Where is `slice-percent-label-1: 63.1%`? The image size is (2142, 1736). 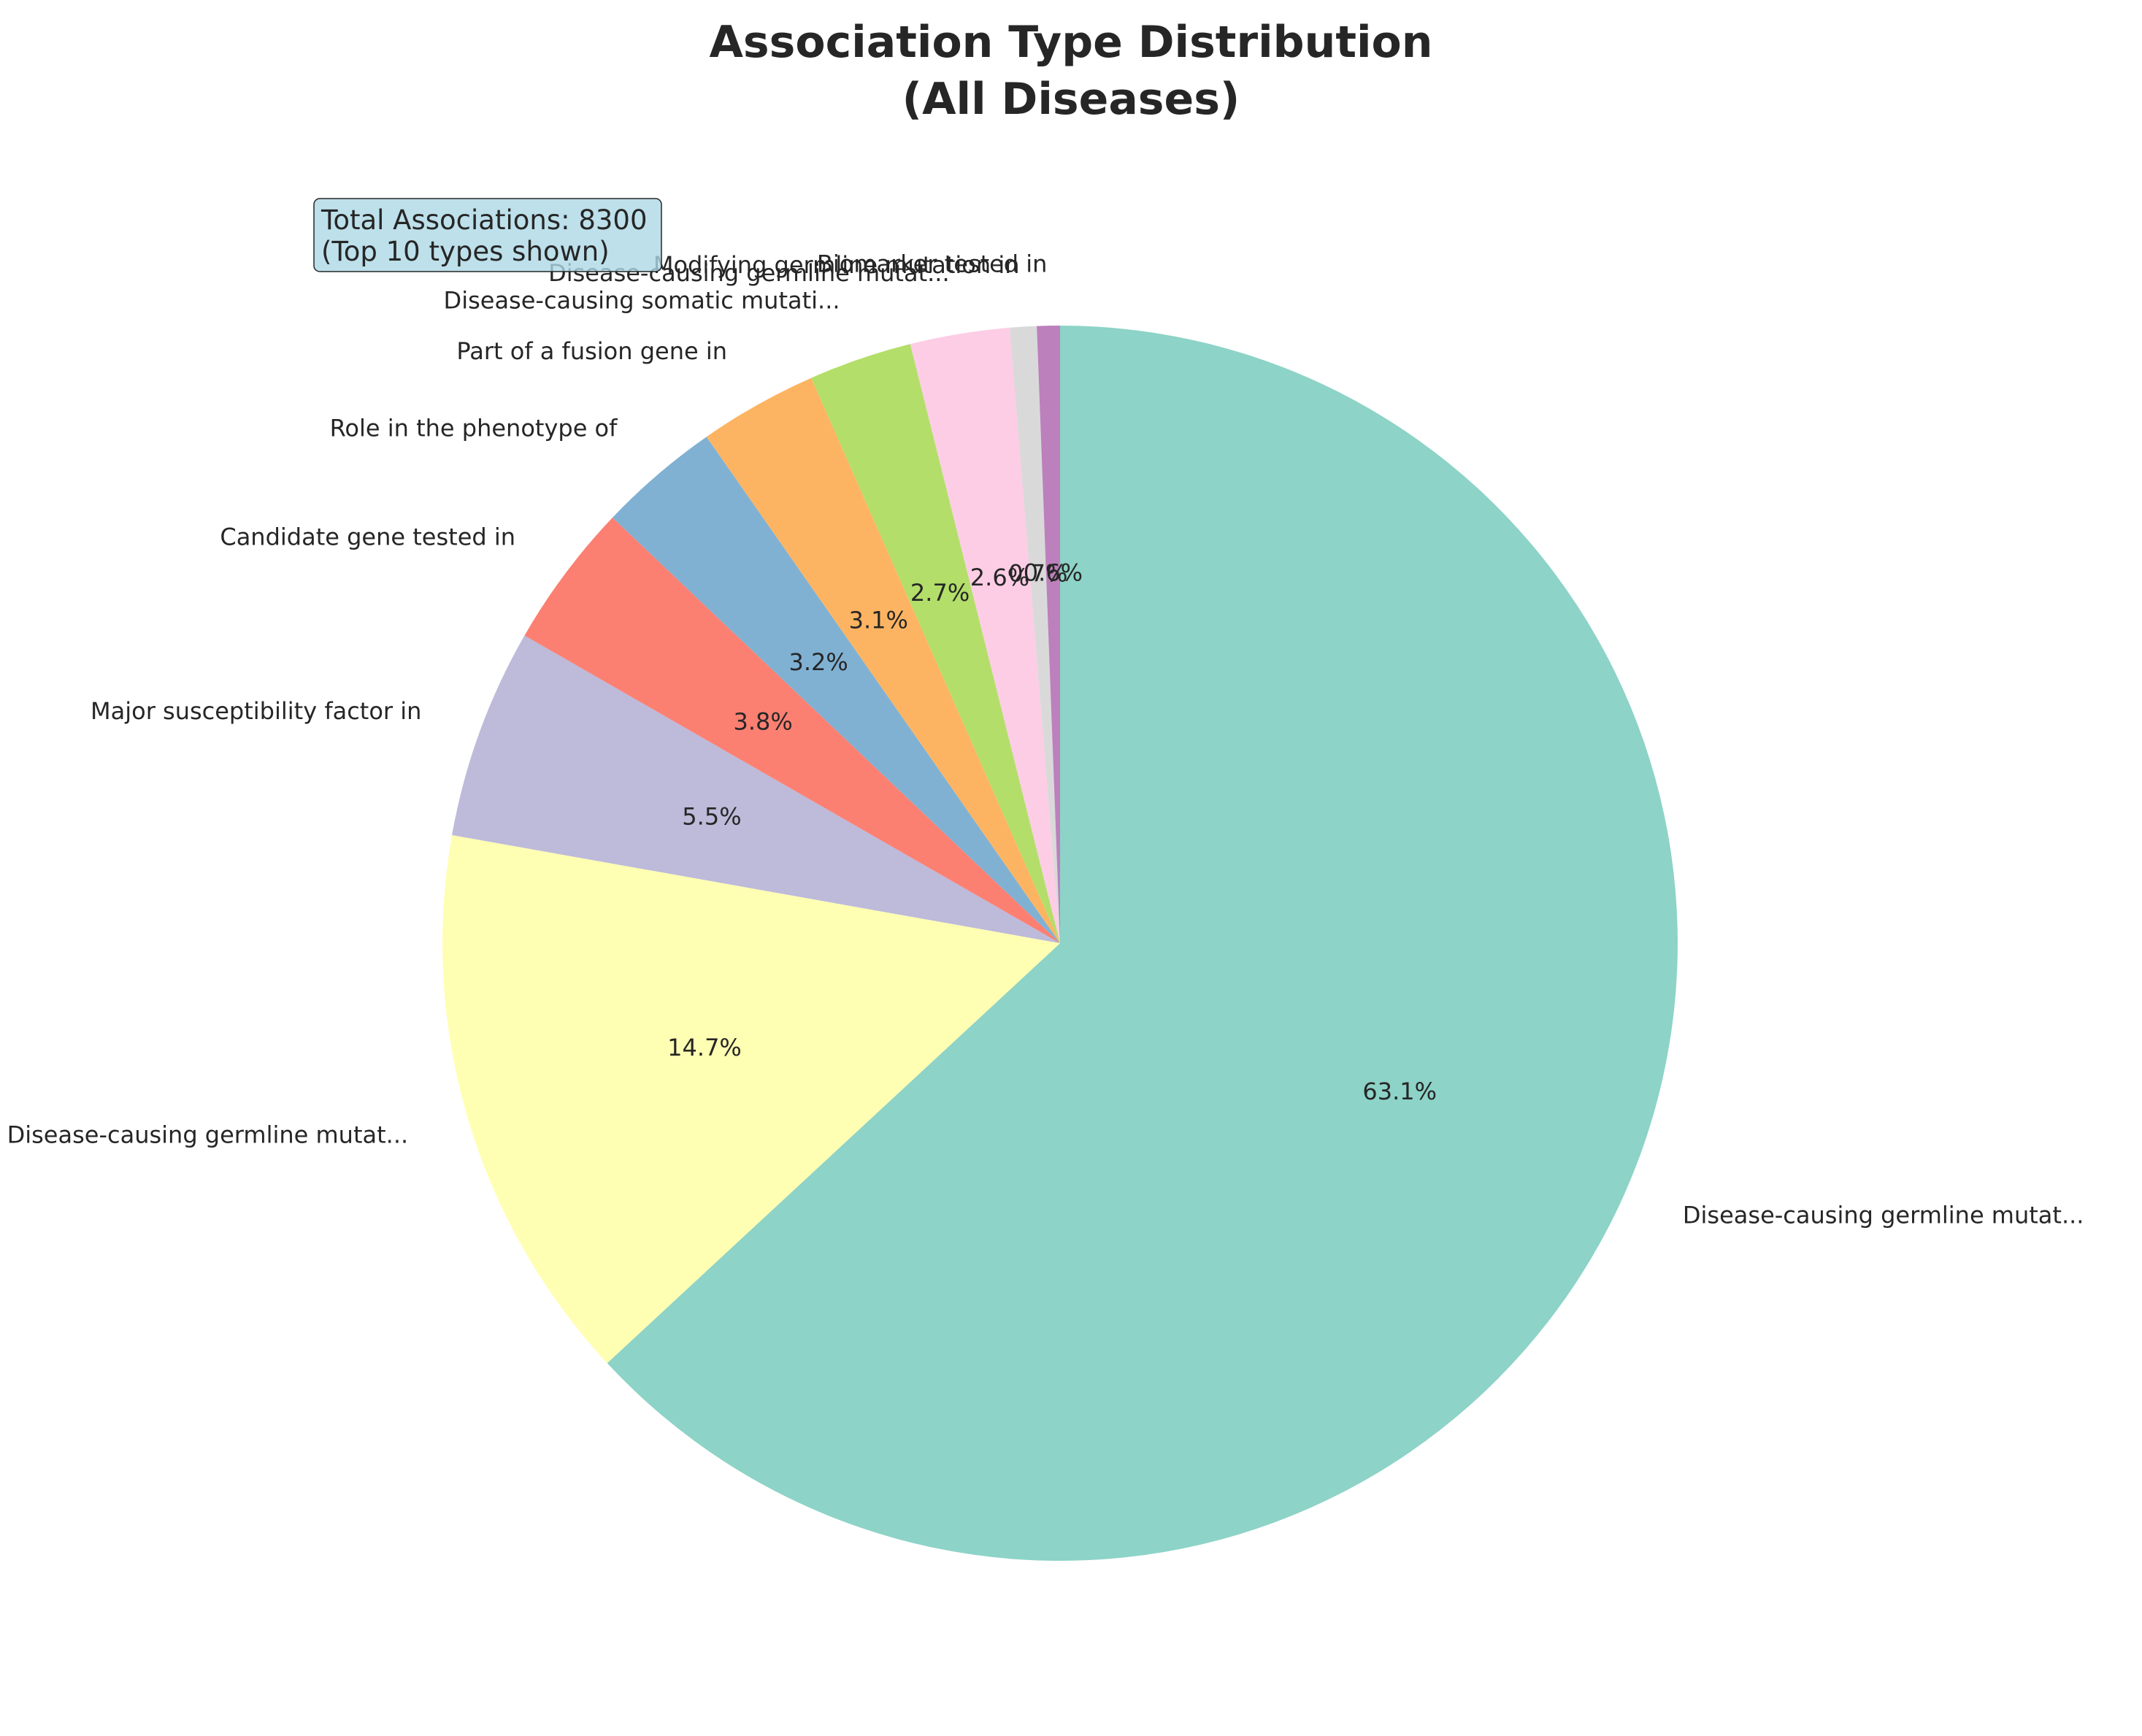
slice-percent-label-1: 63.1% is located at coordinates (1399, 1091).